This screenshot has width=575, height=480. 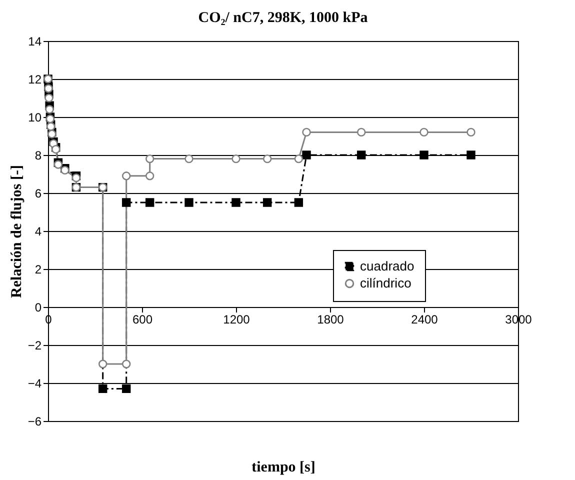 What do you see at coordinates (284, 468) in the screenshot?
I see `x-axis-title: tiempo [s]` at bounding box center [284, 468].